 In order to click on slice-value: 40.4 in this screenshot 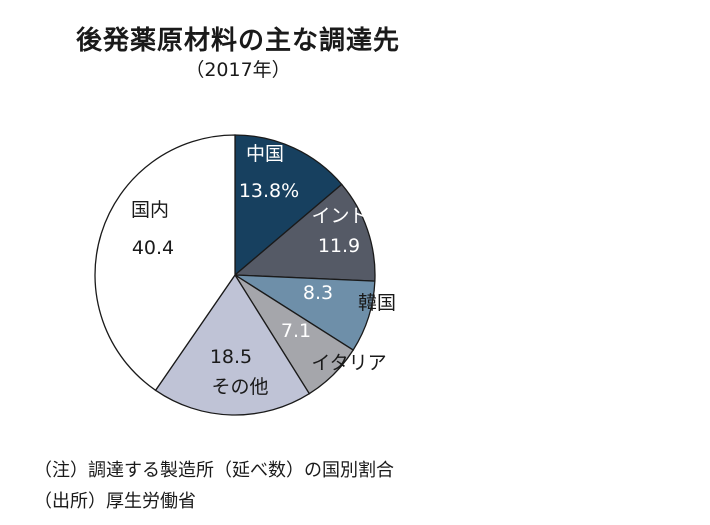, I will do `click(153, 248)`.